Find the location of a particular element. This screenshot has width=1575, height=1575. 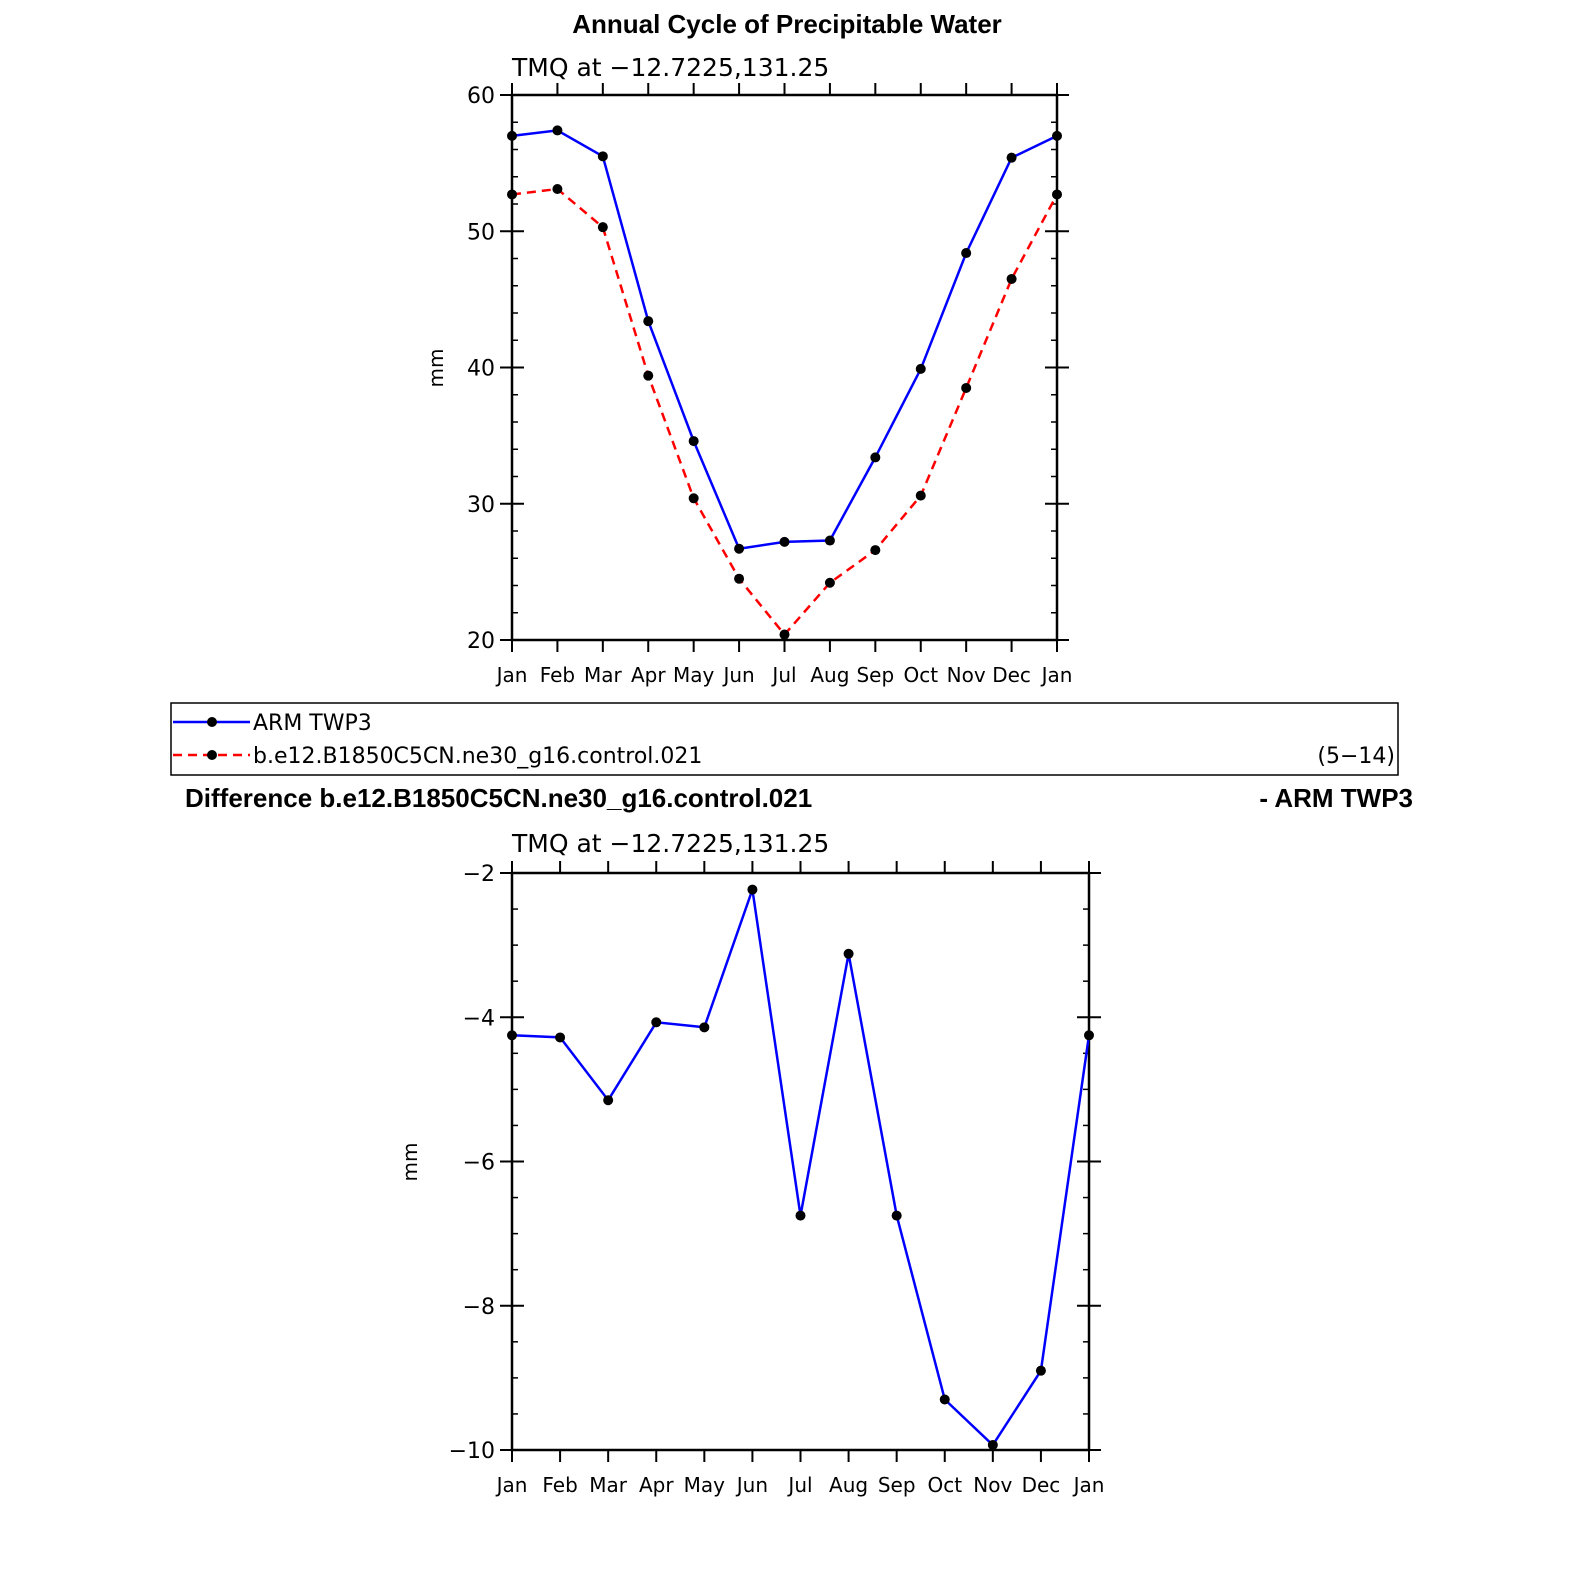

chart1-y-tick-label: 50 is located at coordinates (481, 232).